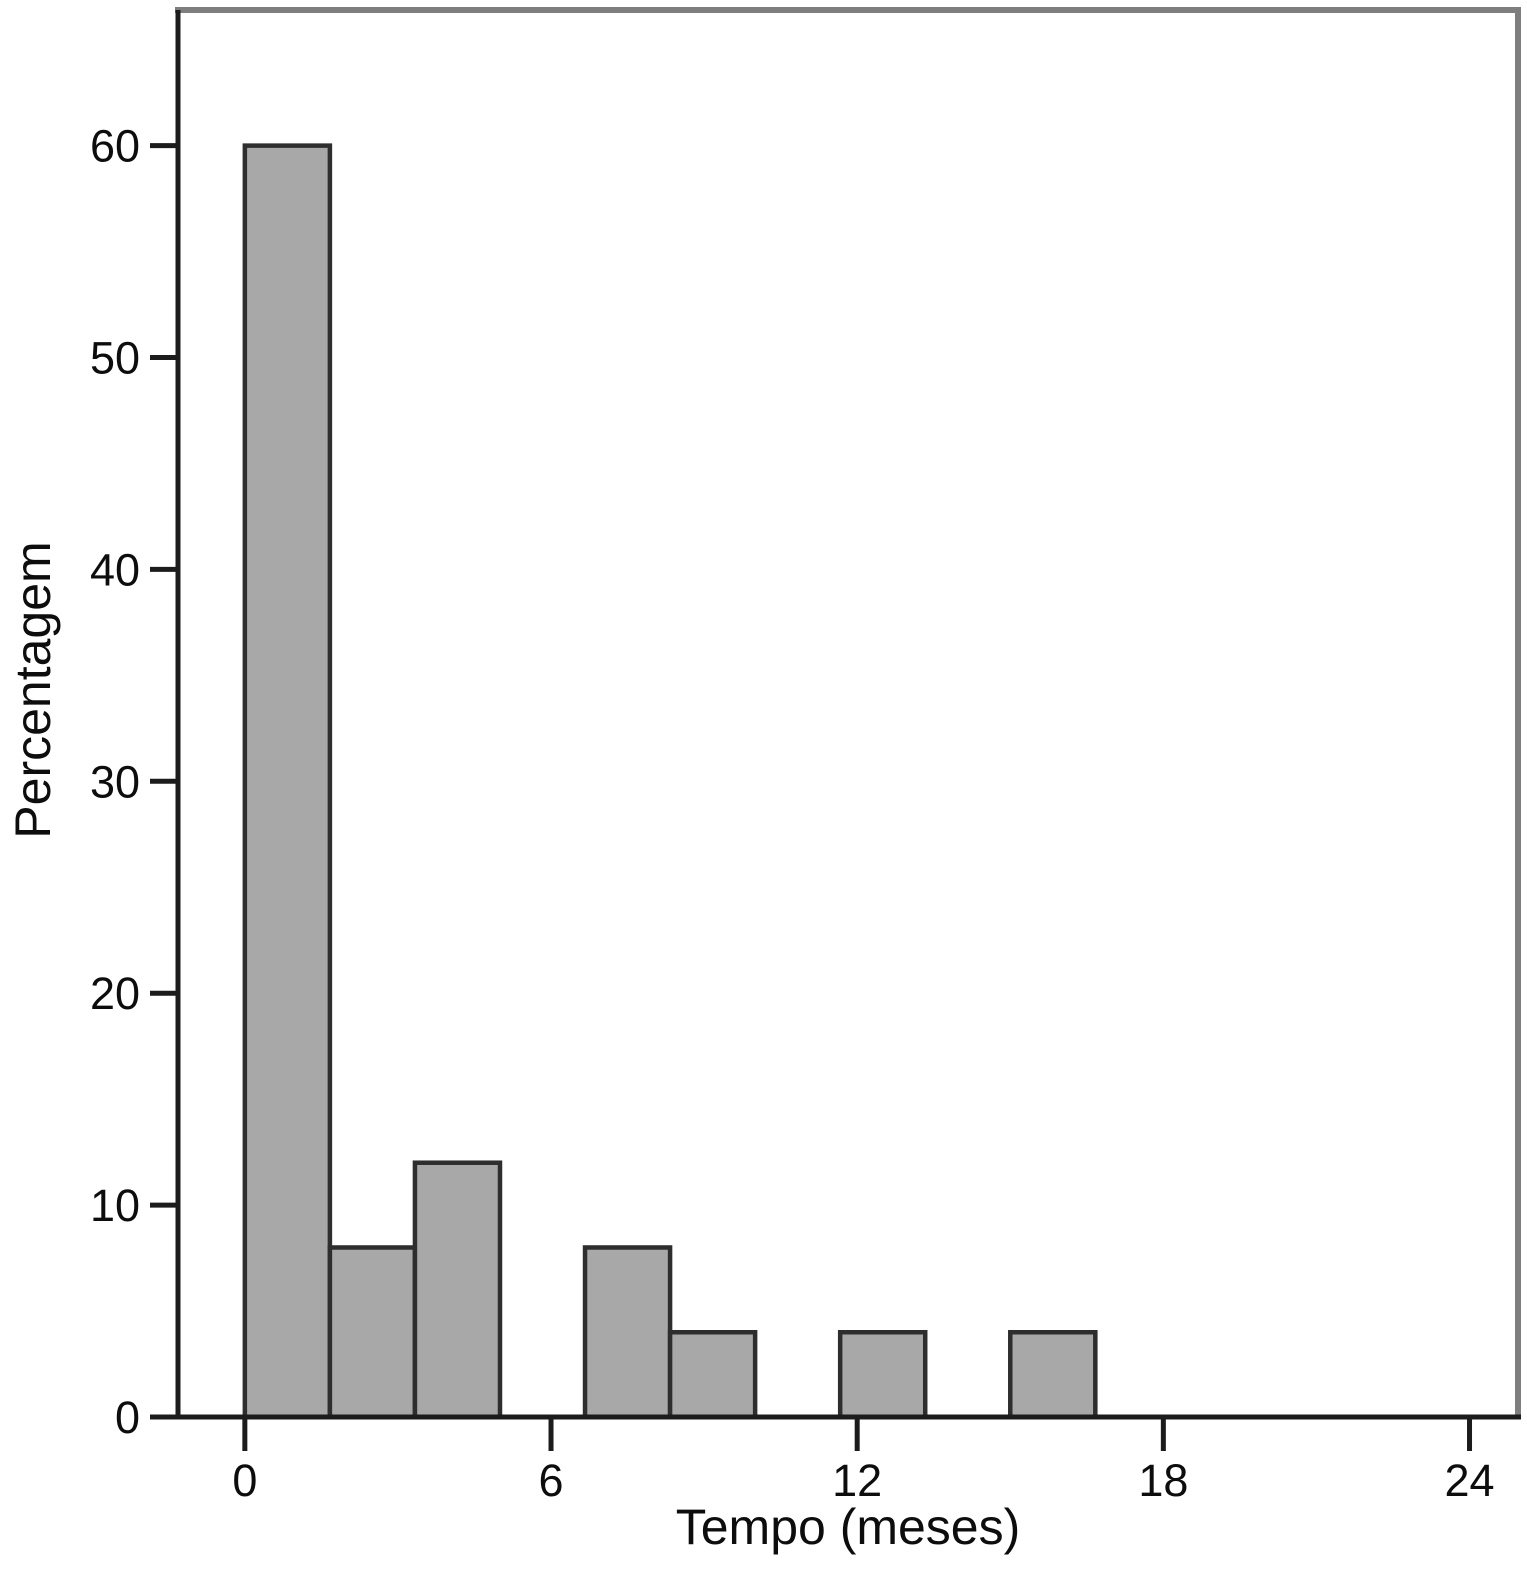 This screenshot has width=1527, height=1585. What do you see at coordinates (115, 146) in the screenshot?
I see `y-tick-label: 60` at bounding box center [115, 146].